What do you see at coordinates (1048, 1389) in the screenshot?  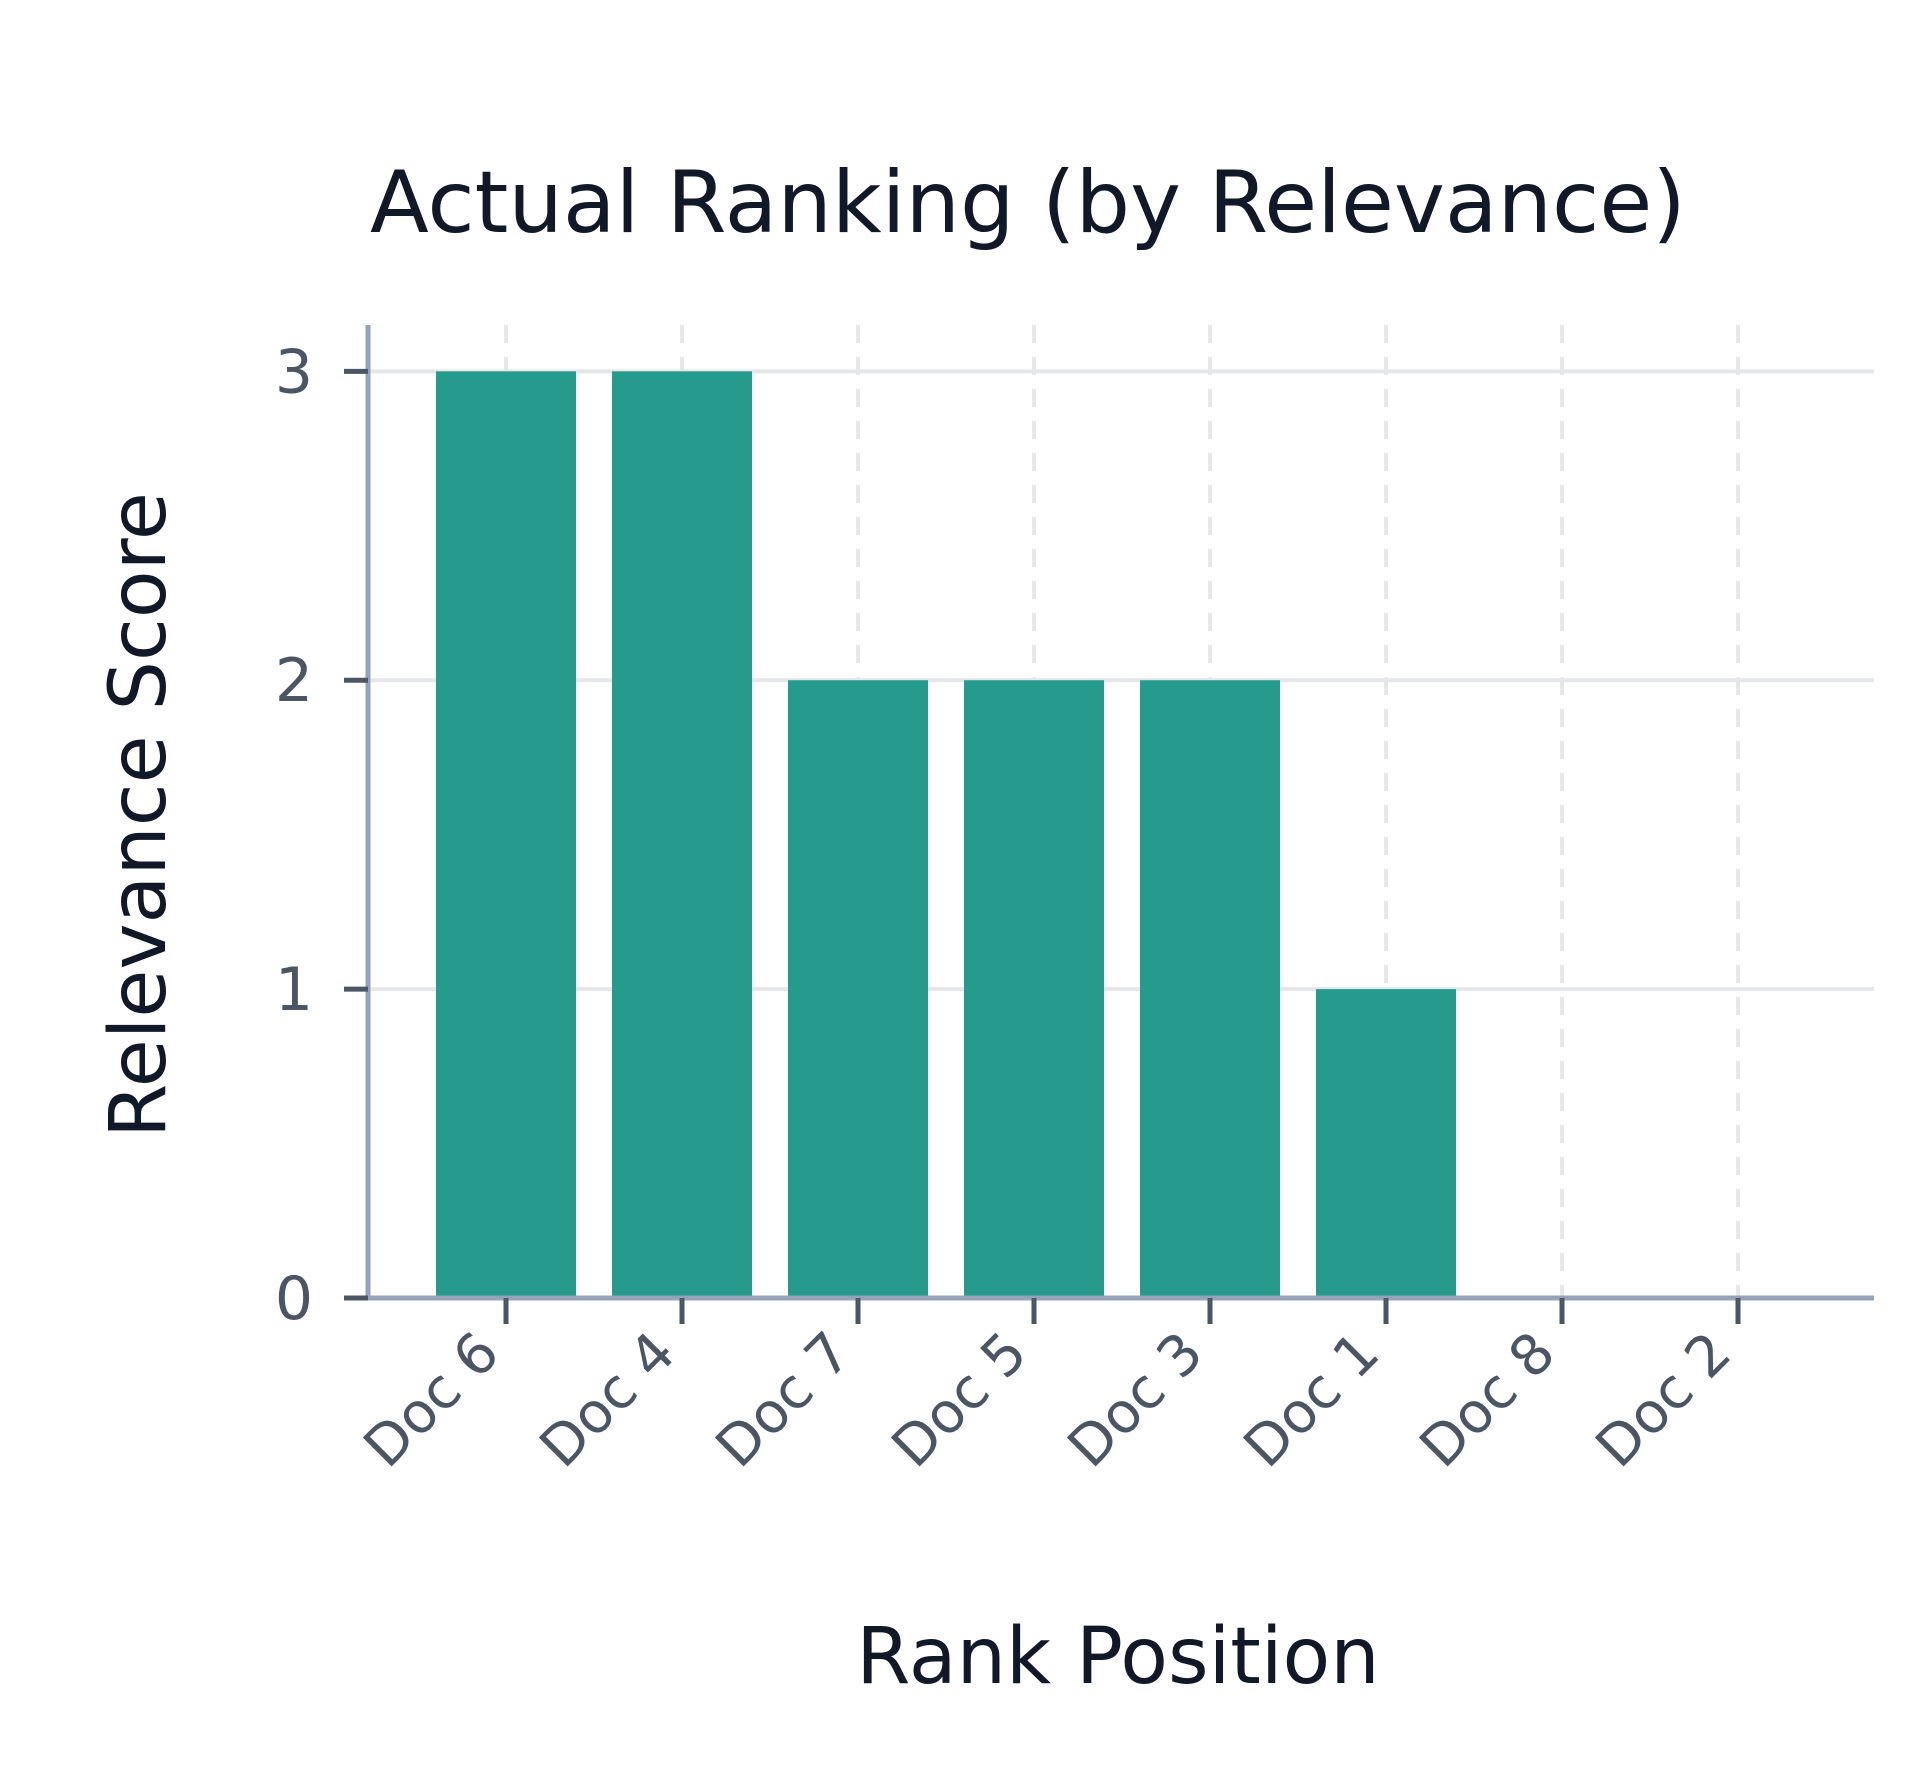 I see `x-axis-ticks: Doc 6 Doc 4 Doc 7 Doc 5 Doc 3 Doc 1 Doc 8 Doc 2` at bounding box center [1048, 1389].